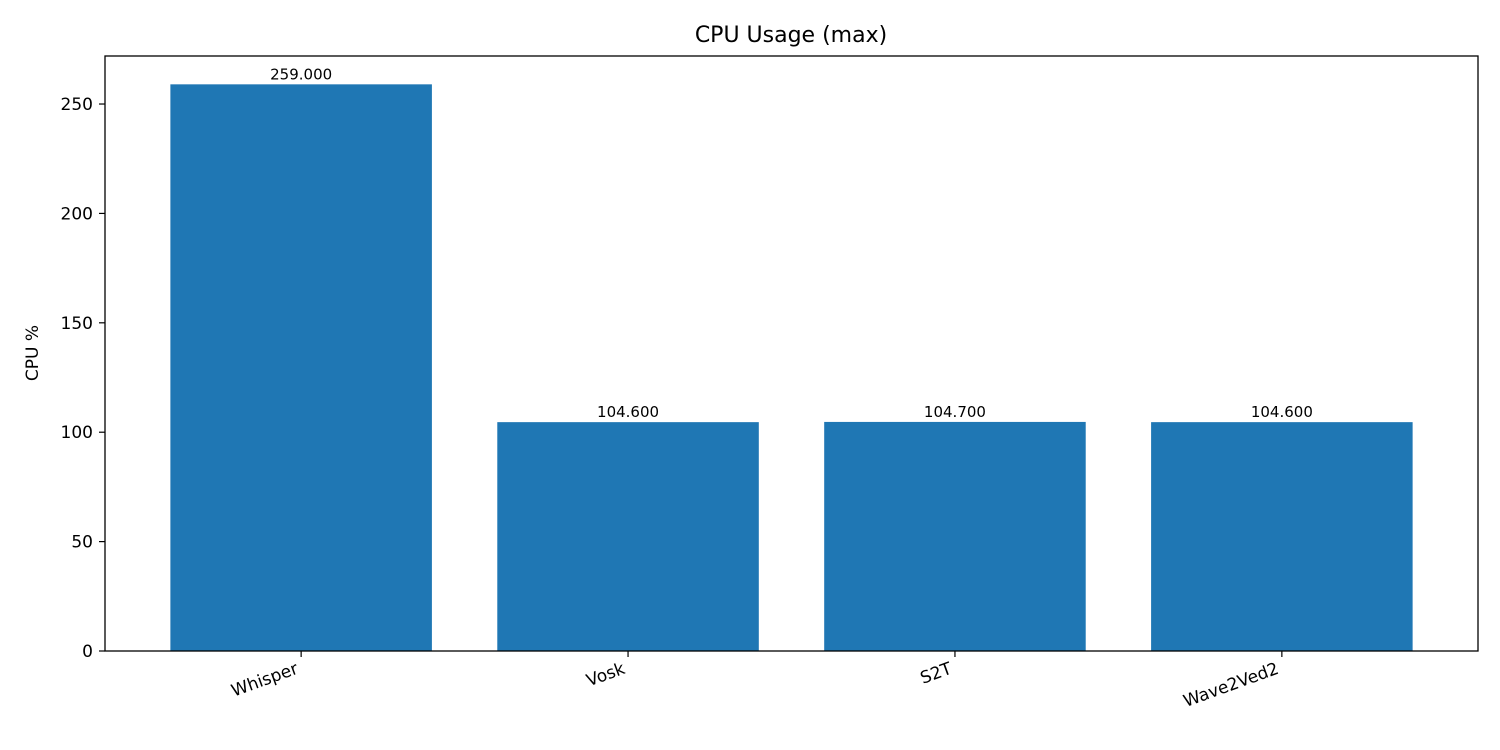  What do you see at coordinates (77, 433) in the screenshot?
I see `y-tick-label: 100` at bounding box center [77, 433].